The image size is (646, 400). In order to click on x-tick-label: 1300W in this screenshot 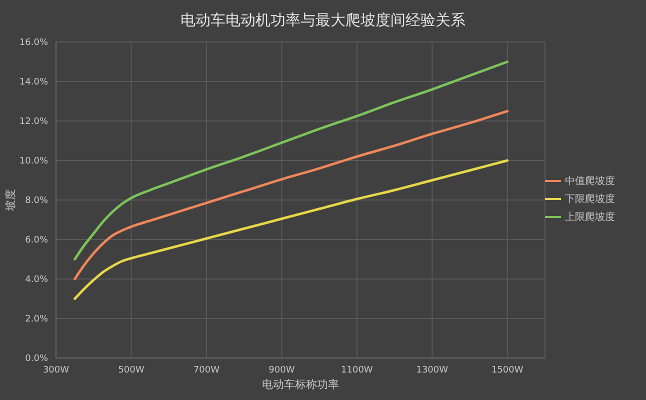, I will do `click(432, 370)`.